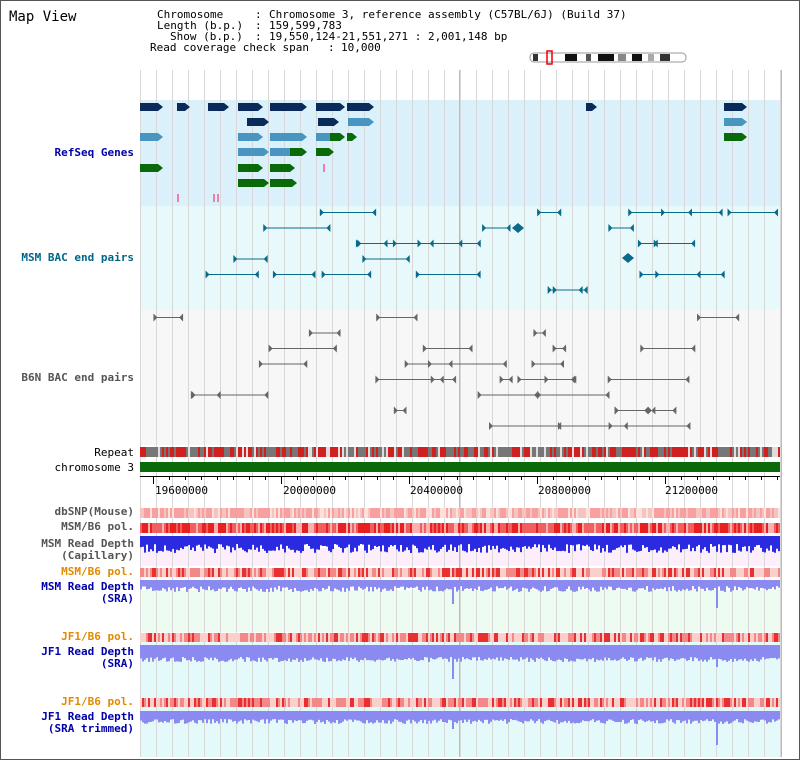 Image resolution: width=800 pixels, height=760 pixels. What do you see at coordinates (97, 555) in the screenshot?
I see `track-label-line: (Capillary)` at bounding box center [97, 555].